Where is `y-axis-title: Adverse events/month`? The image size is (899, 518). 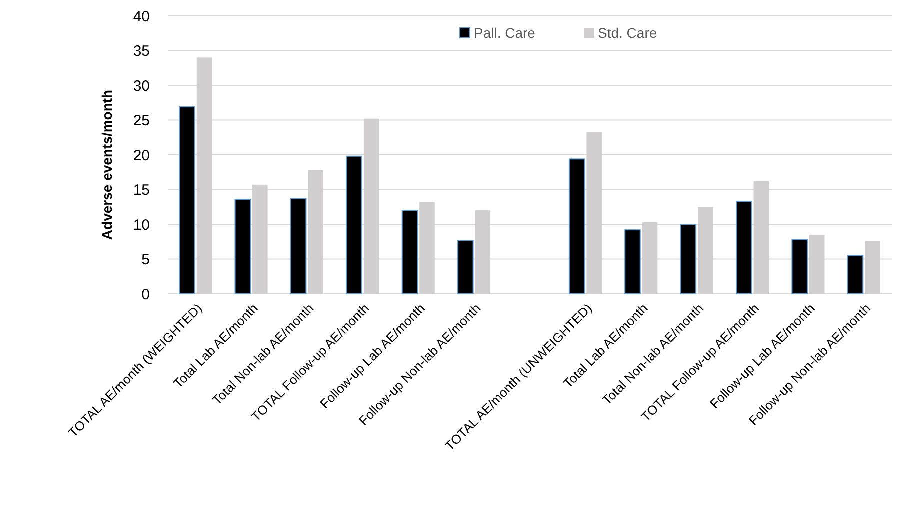 y-axis-title: Adverse events/month is located at coordinates (107, 165).